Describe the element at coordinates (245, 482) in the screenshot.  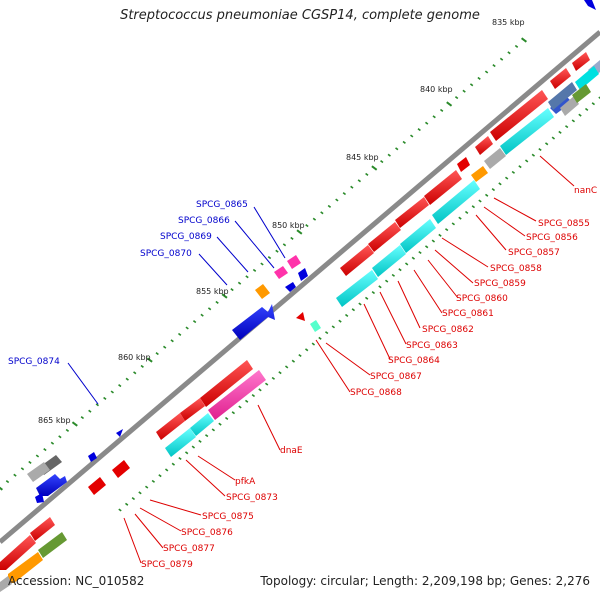
I see `gene-label: pfkA` at that location.